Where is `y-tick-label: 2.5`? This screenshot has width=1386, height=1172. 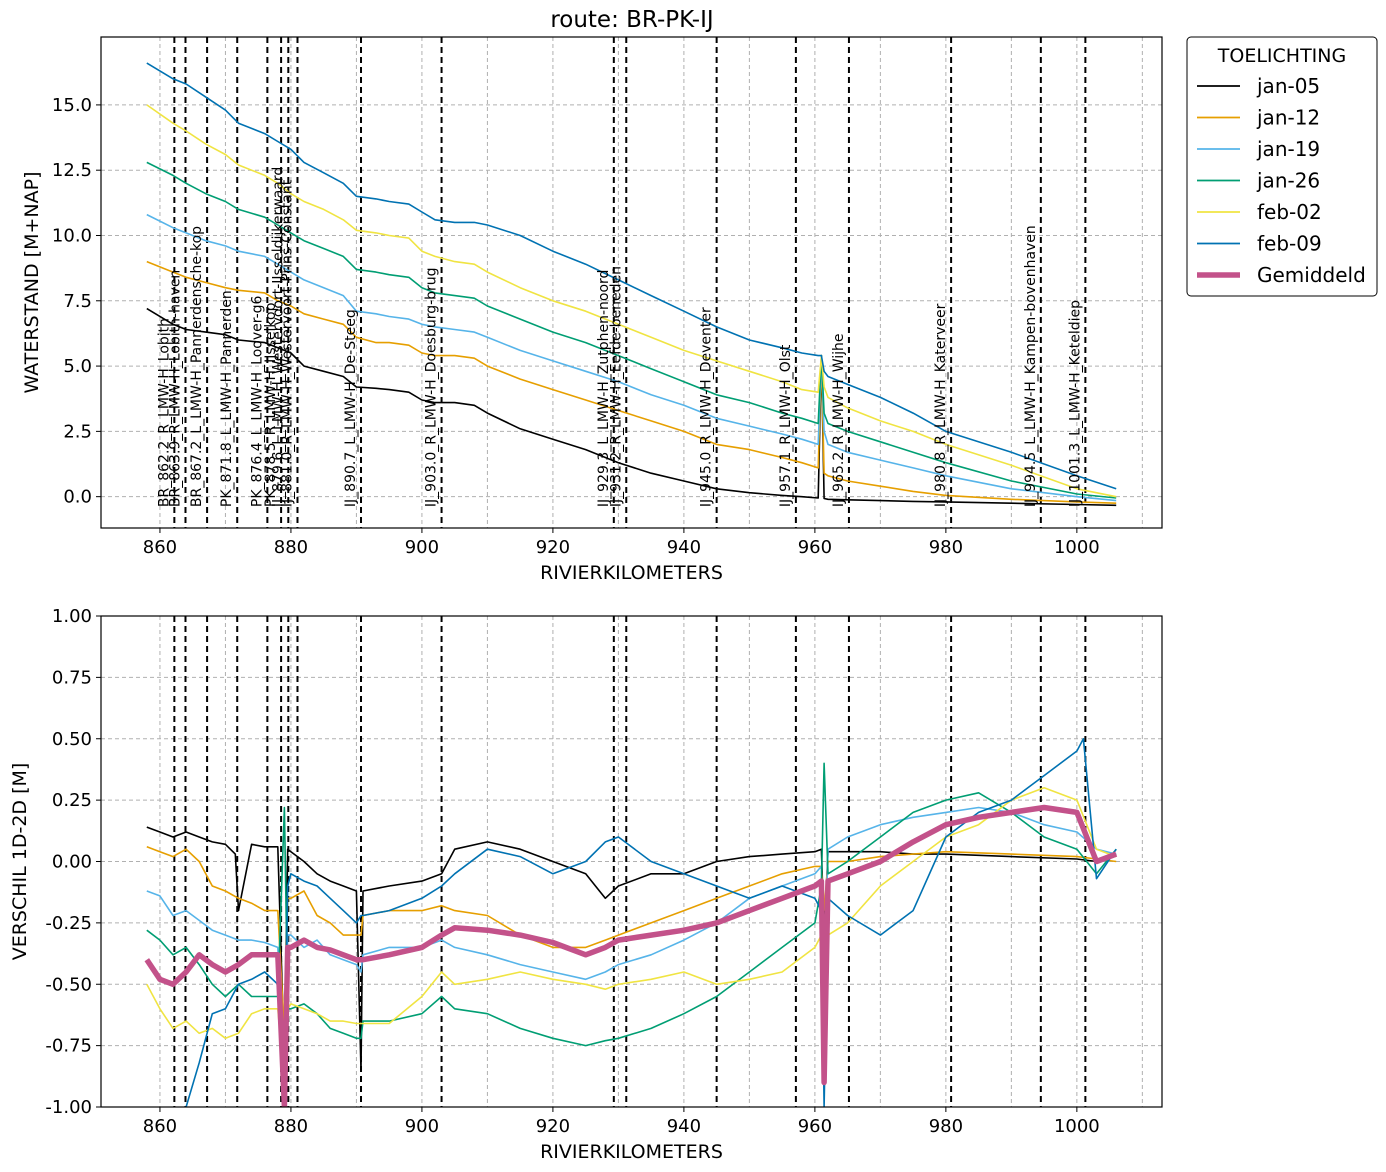 y-tick-label: 2.5 is located at coordinates (77, 431).